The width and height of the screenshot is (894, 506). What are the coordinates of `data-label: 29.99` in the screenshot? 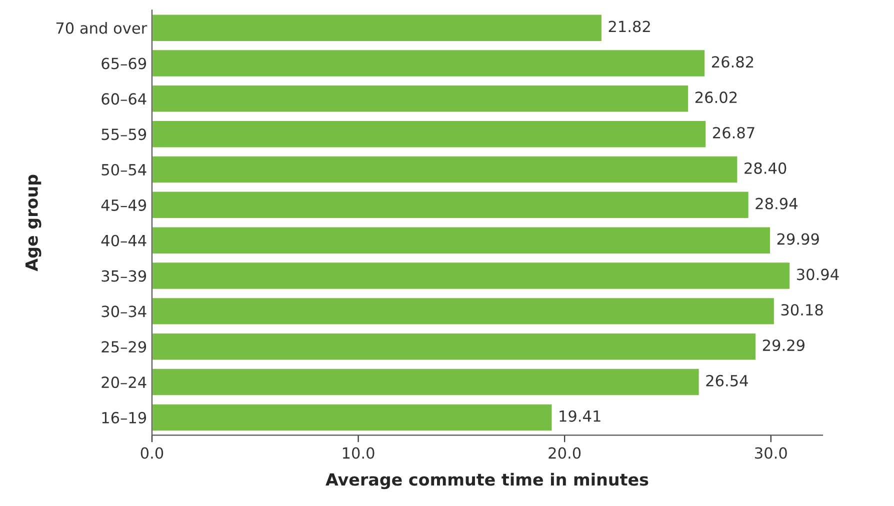 It's located at (798, 239).